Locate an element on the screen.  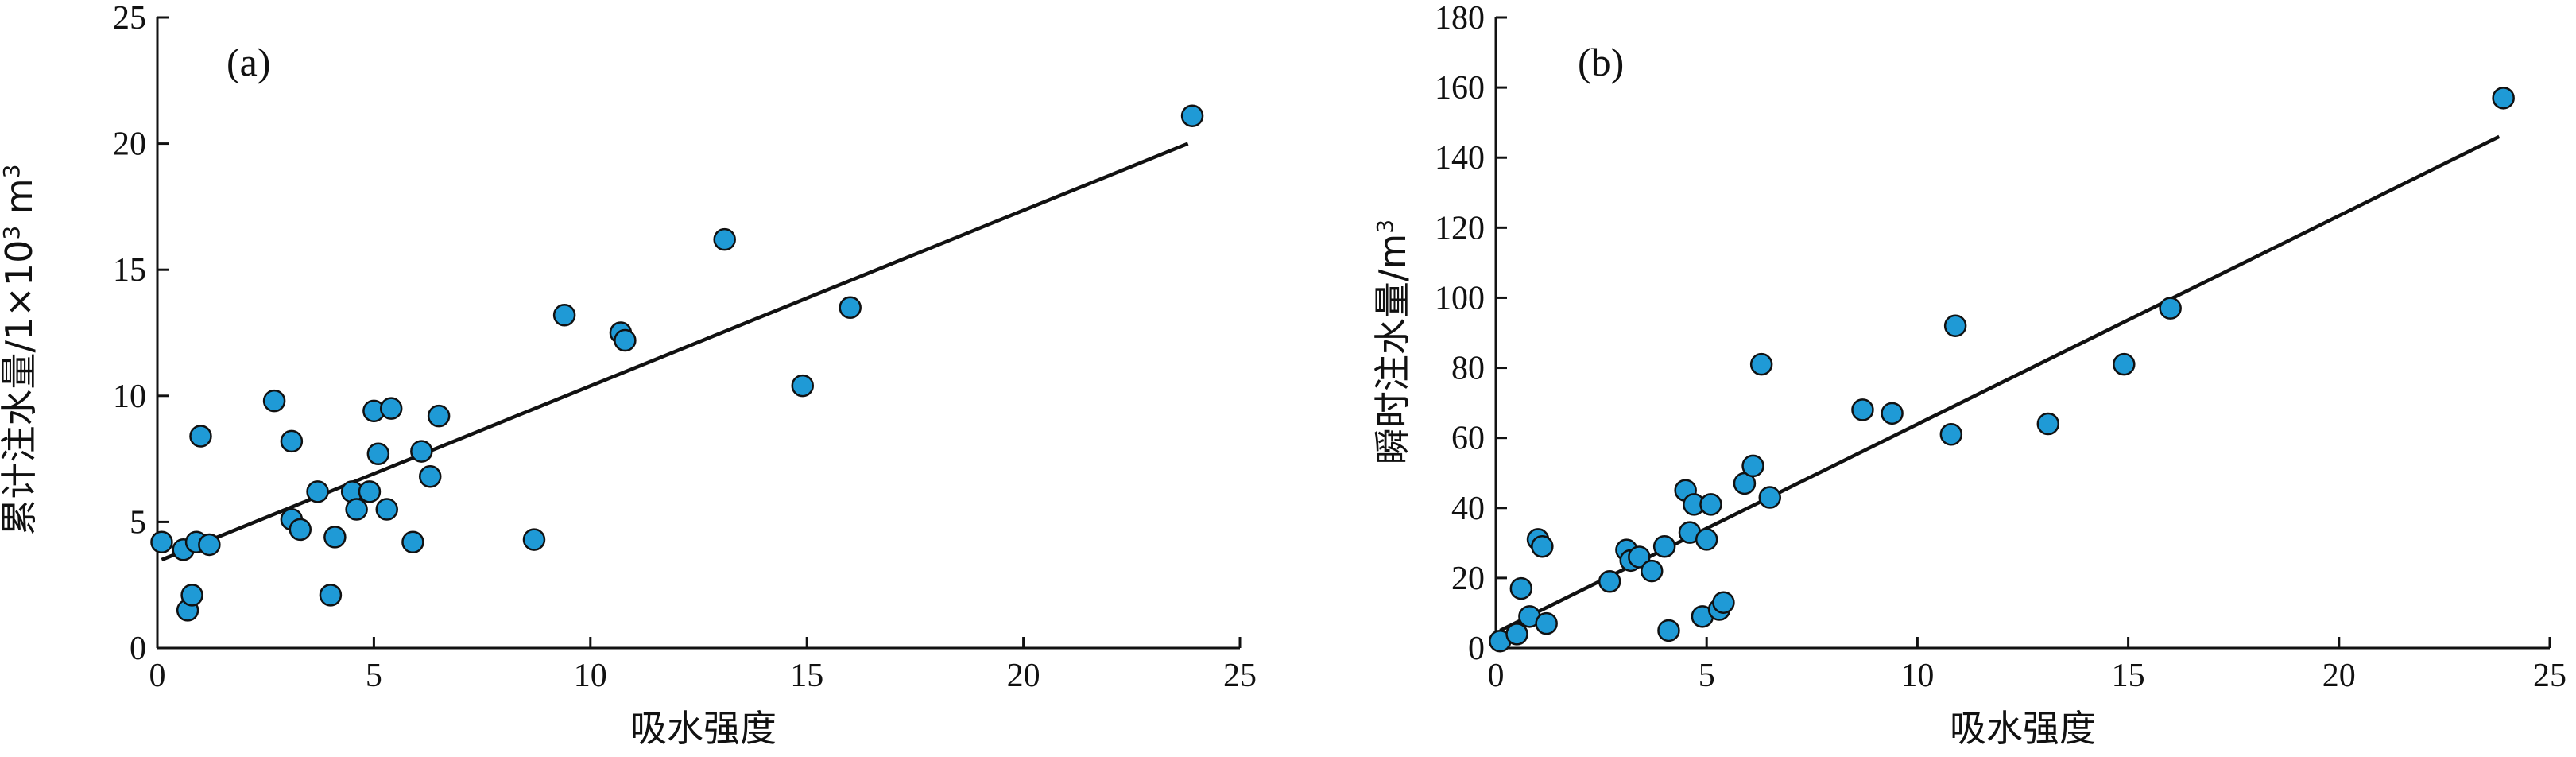
x-axis-title-a: 吸水强度 is located at coordinates (703, 728).